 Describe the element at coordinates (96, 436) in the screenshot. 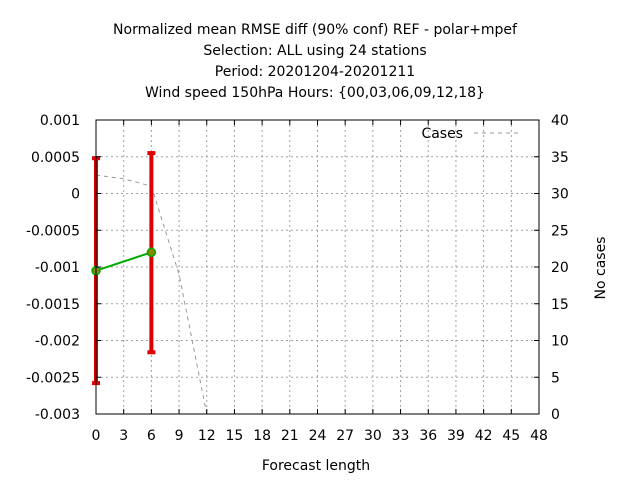

I see `x-tick-label: 0` at that location.